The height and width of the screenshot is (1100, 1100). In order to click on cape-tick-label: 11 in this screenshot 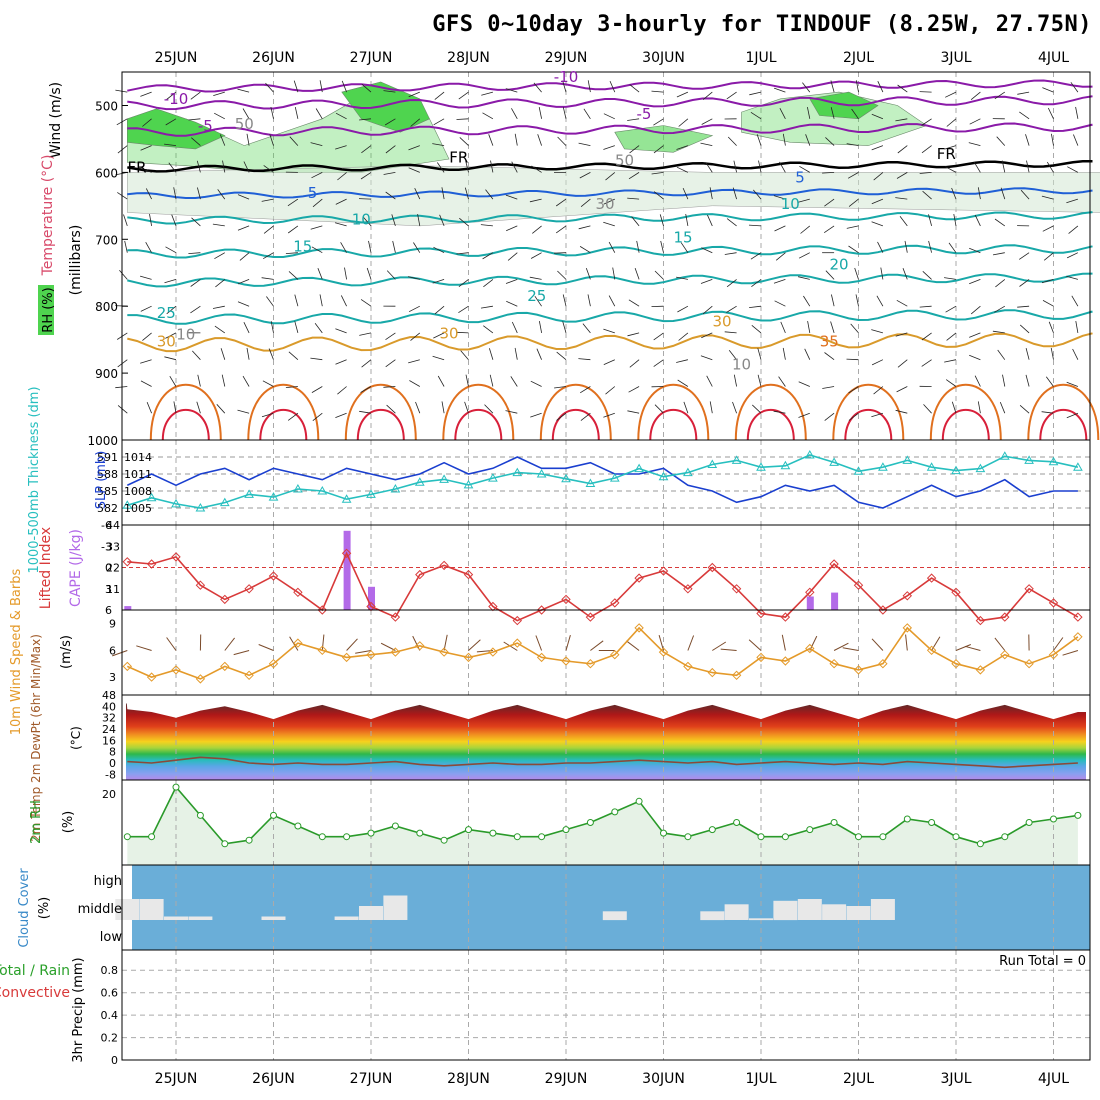, I will do `click(113, 589)`.